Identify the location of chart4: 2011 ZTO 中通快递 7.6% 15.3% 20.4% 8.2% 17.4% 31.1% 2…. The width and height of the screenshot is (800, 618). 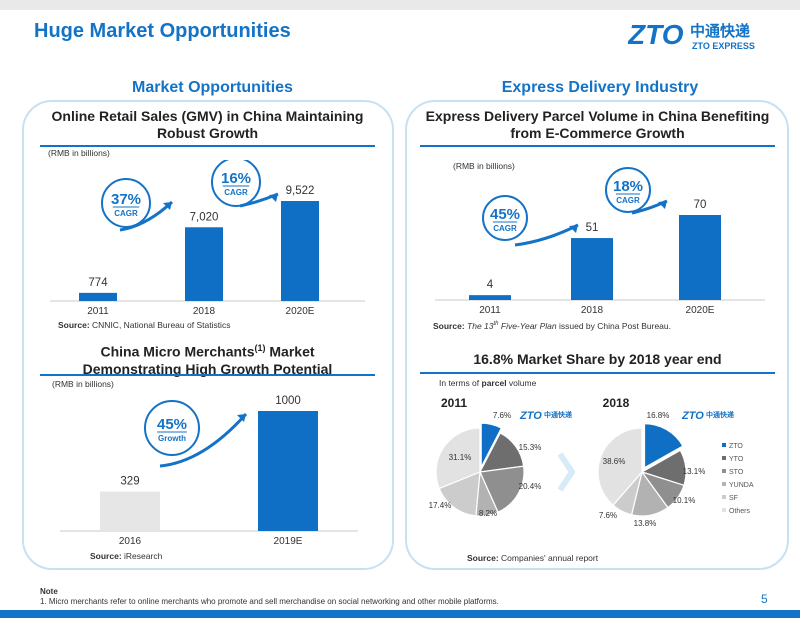
(600, 472).